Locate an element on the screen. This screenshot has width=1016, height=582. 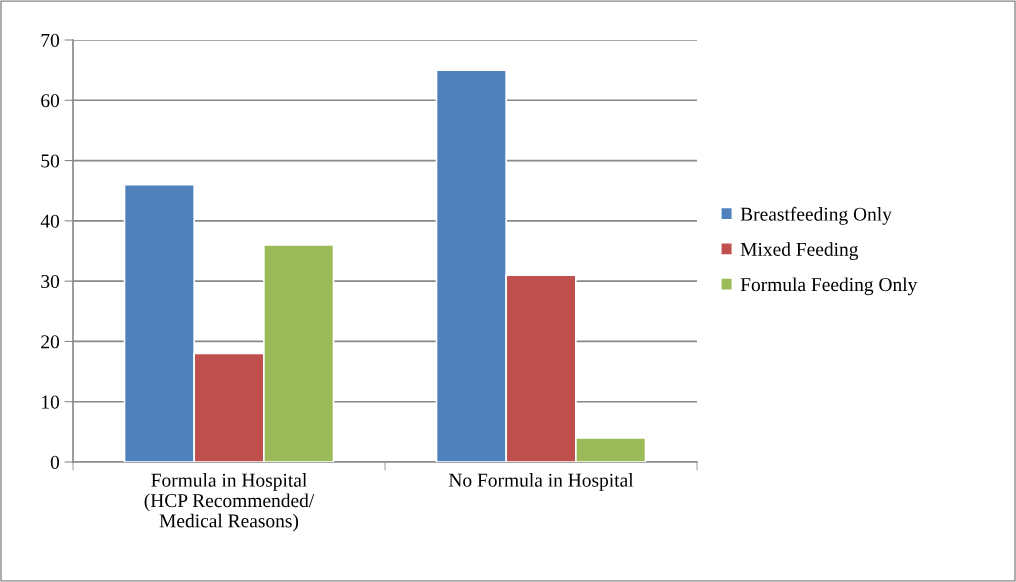
y-tick-label: 10 is located at coordinates (51, 402).